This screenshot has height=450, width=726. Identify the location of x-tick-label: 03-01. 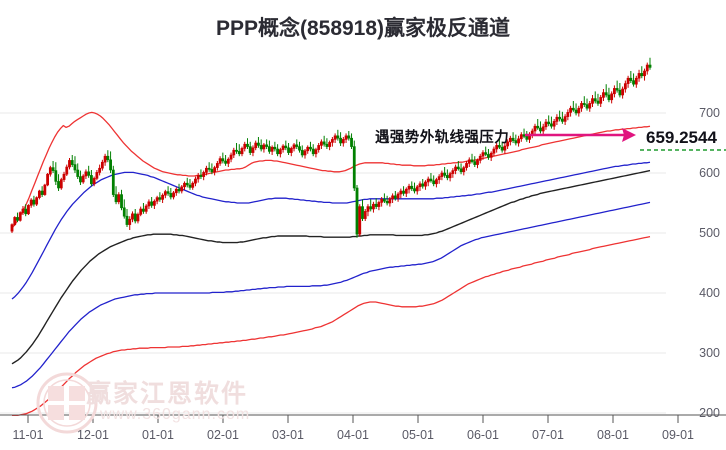
(288, 435).